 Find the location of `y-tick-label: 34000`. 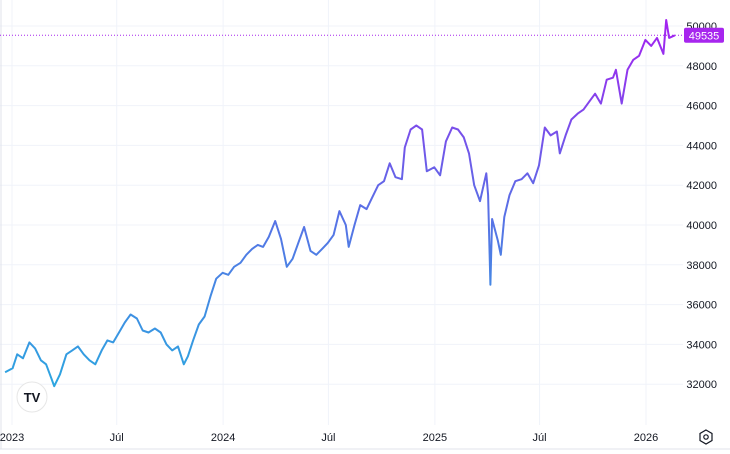

y-tick-label: 34000 is located at coordinates (701, 345).